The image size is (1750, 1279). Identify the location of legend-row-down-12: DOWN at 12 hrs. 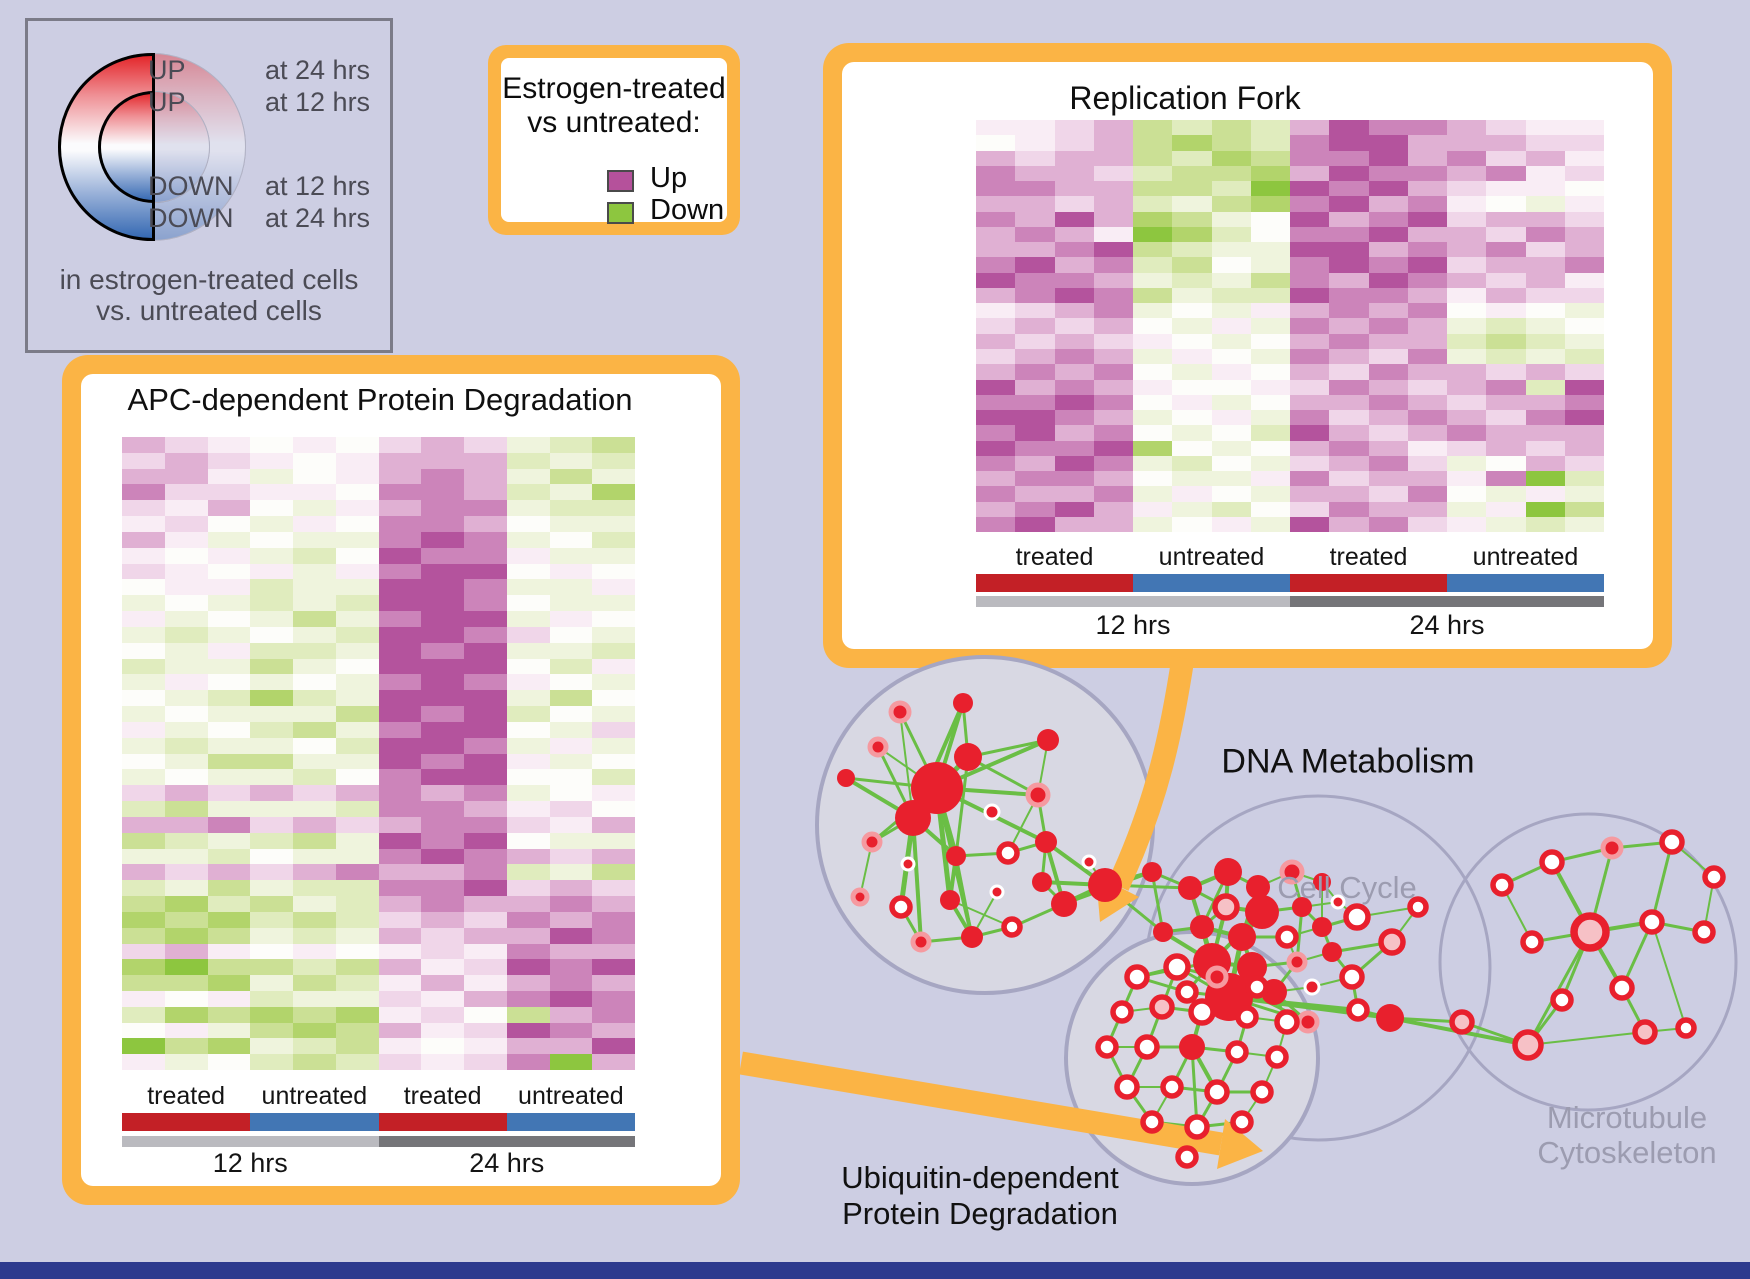
(265, 186).